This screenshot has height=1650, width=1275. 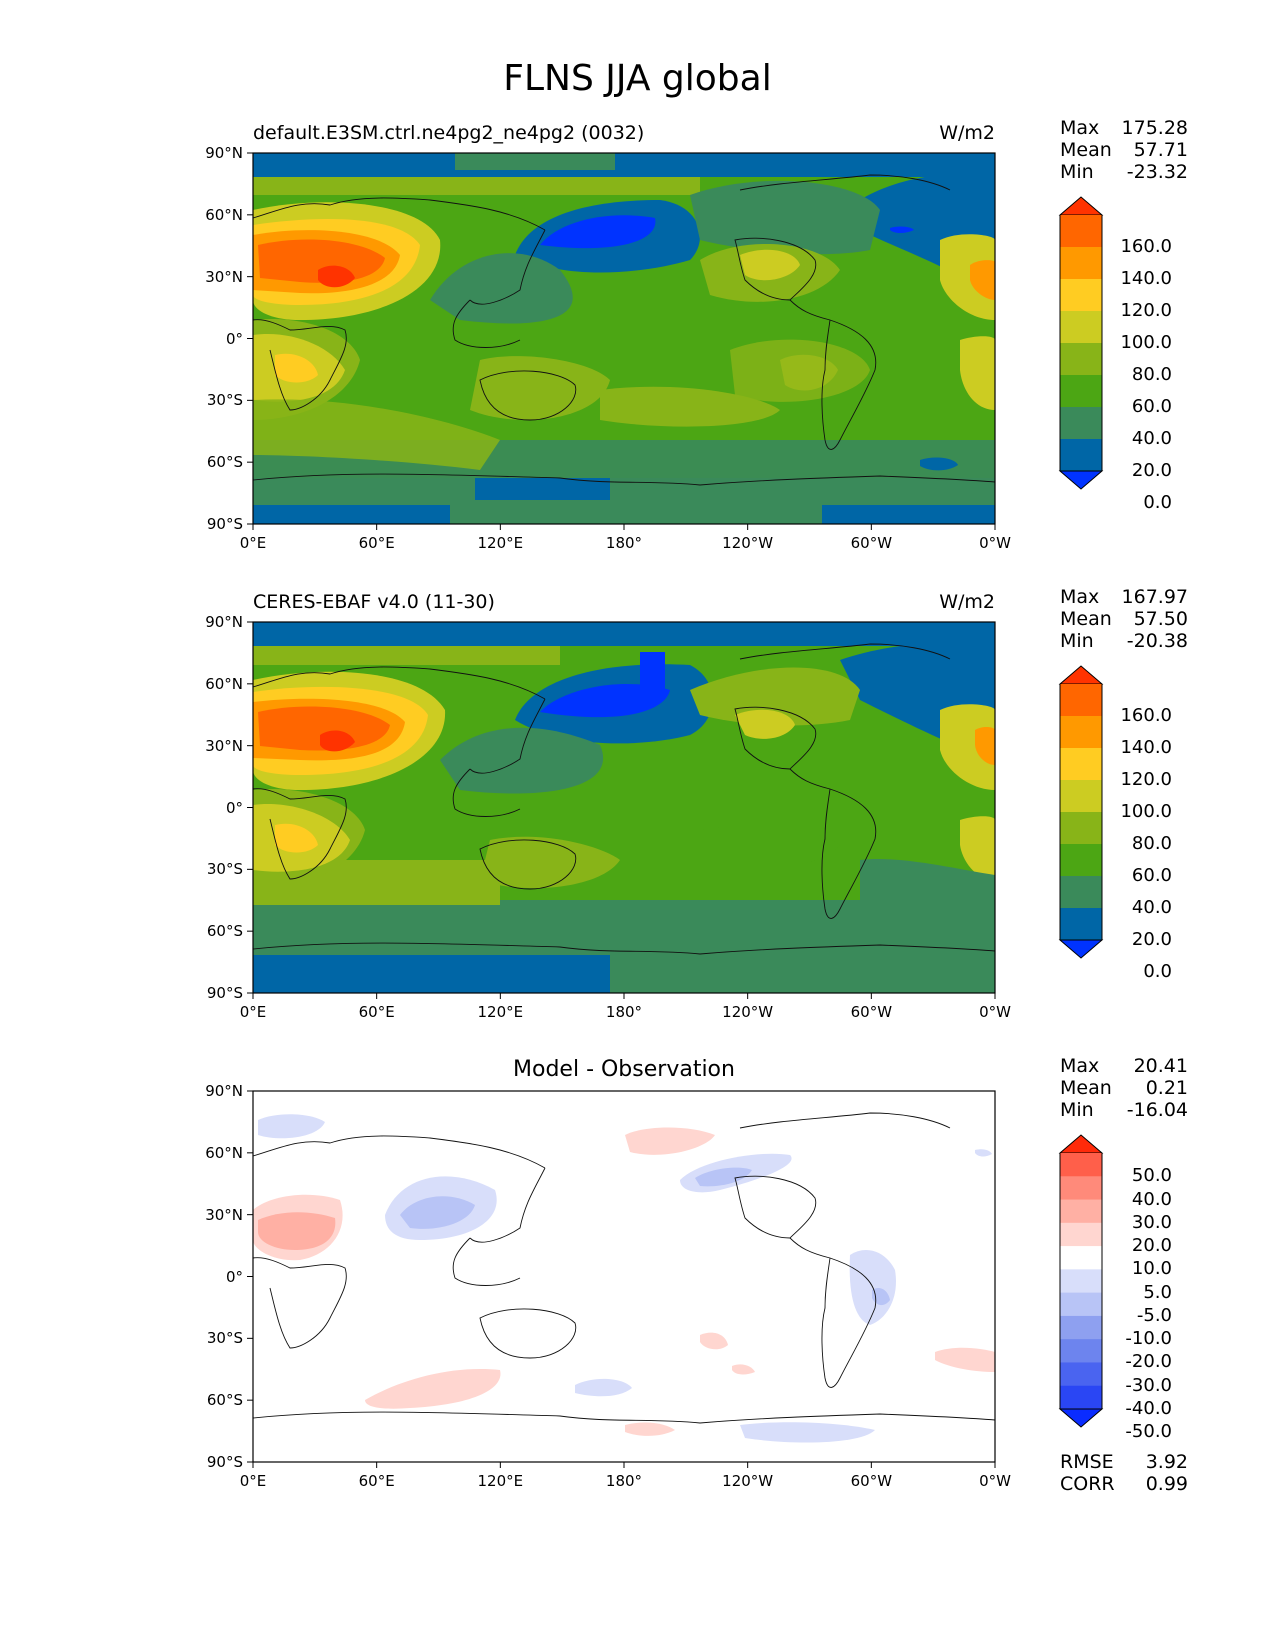 I want to click on coastlines-observation, so click(x=624, y=799).